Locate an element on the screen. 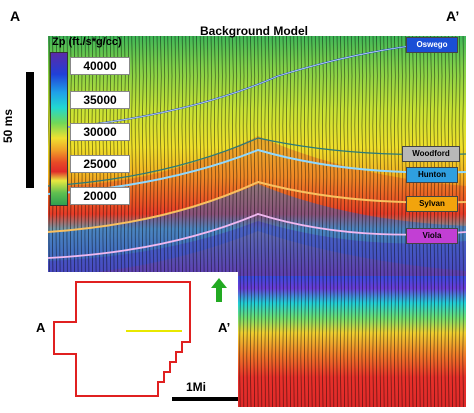 This screenshot has height=413, width=474. colorbar-title: Zp (ft./s*g/cc) is located at coordinates (87, 42).